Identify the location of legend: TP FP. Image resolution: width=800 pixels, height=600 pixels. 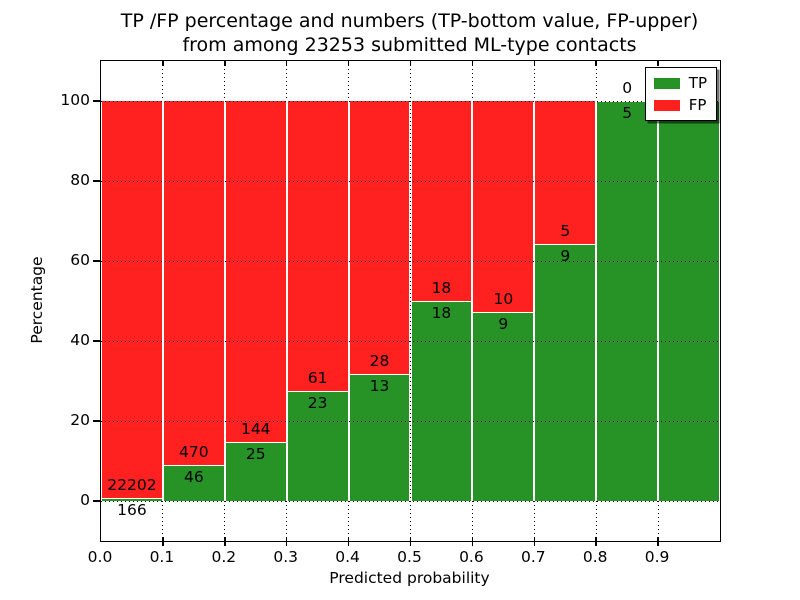
(680, 94).